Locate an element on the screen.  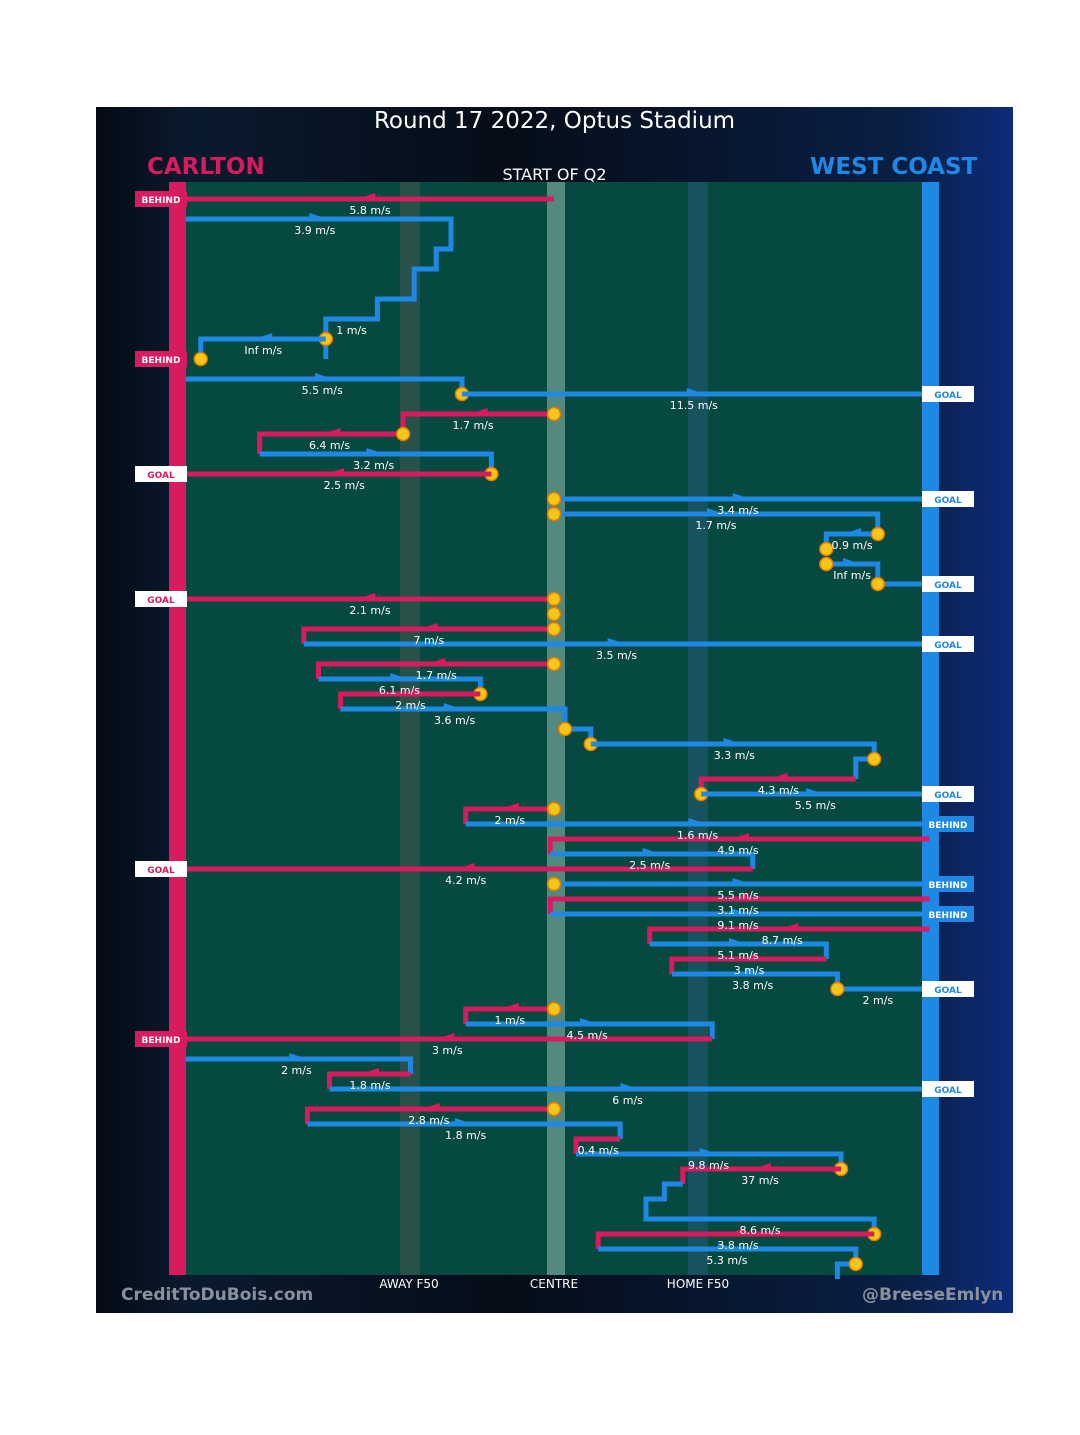
speed-label: 3 m/s is located at coordinates (749, 970).